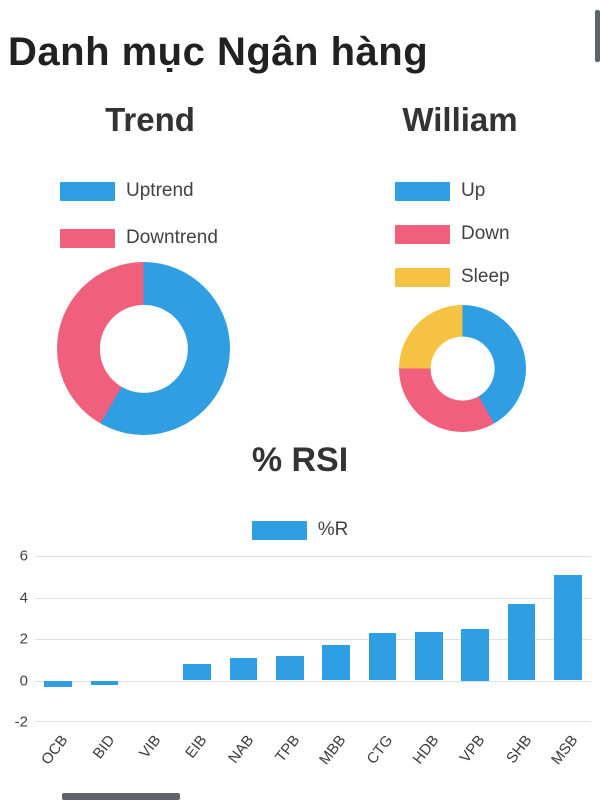  Describe the element at coordinates (243, 669) in the screenshot. I see `bar-nab` at that location.